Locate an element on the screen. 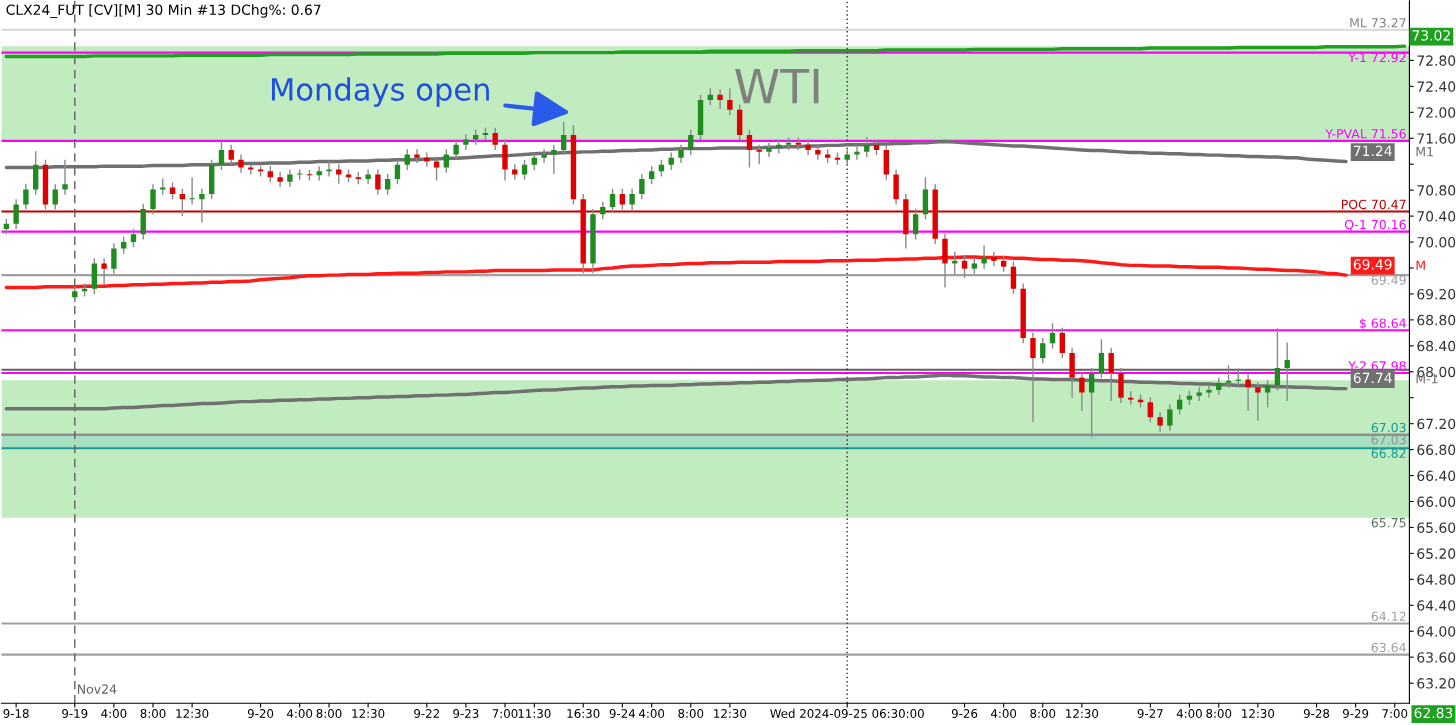  x-tick-label: 9-26 is located at coordinates (964, 713).